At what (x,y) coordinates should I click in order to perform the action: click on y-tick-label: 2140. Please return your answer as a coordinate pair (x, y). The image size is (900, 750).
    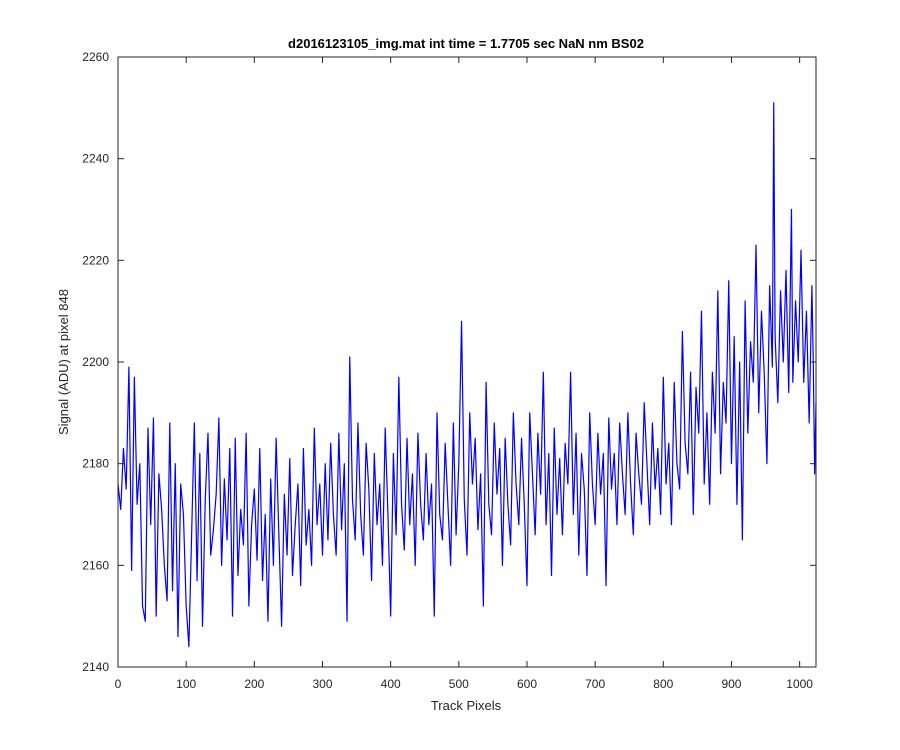
    Looking at the image, I should click on (95, 667).